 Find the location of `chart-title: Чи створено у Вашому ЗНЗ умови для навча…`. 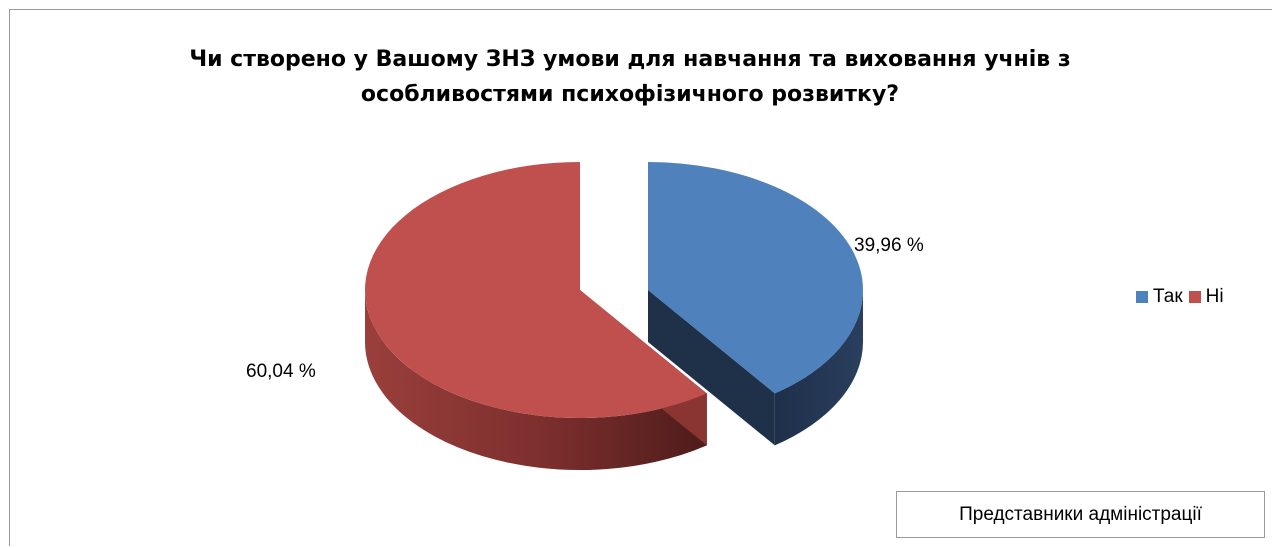

chart-title: Чи створено у Вашому ЗНЗ умови для навча… is located at coordinates (630, 77).